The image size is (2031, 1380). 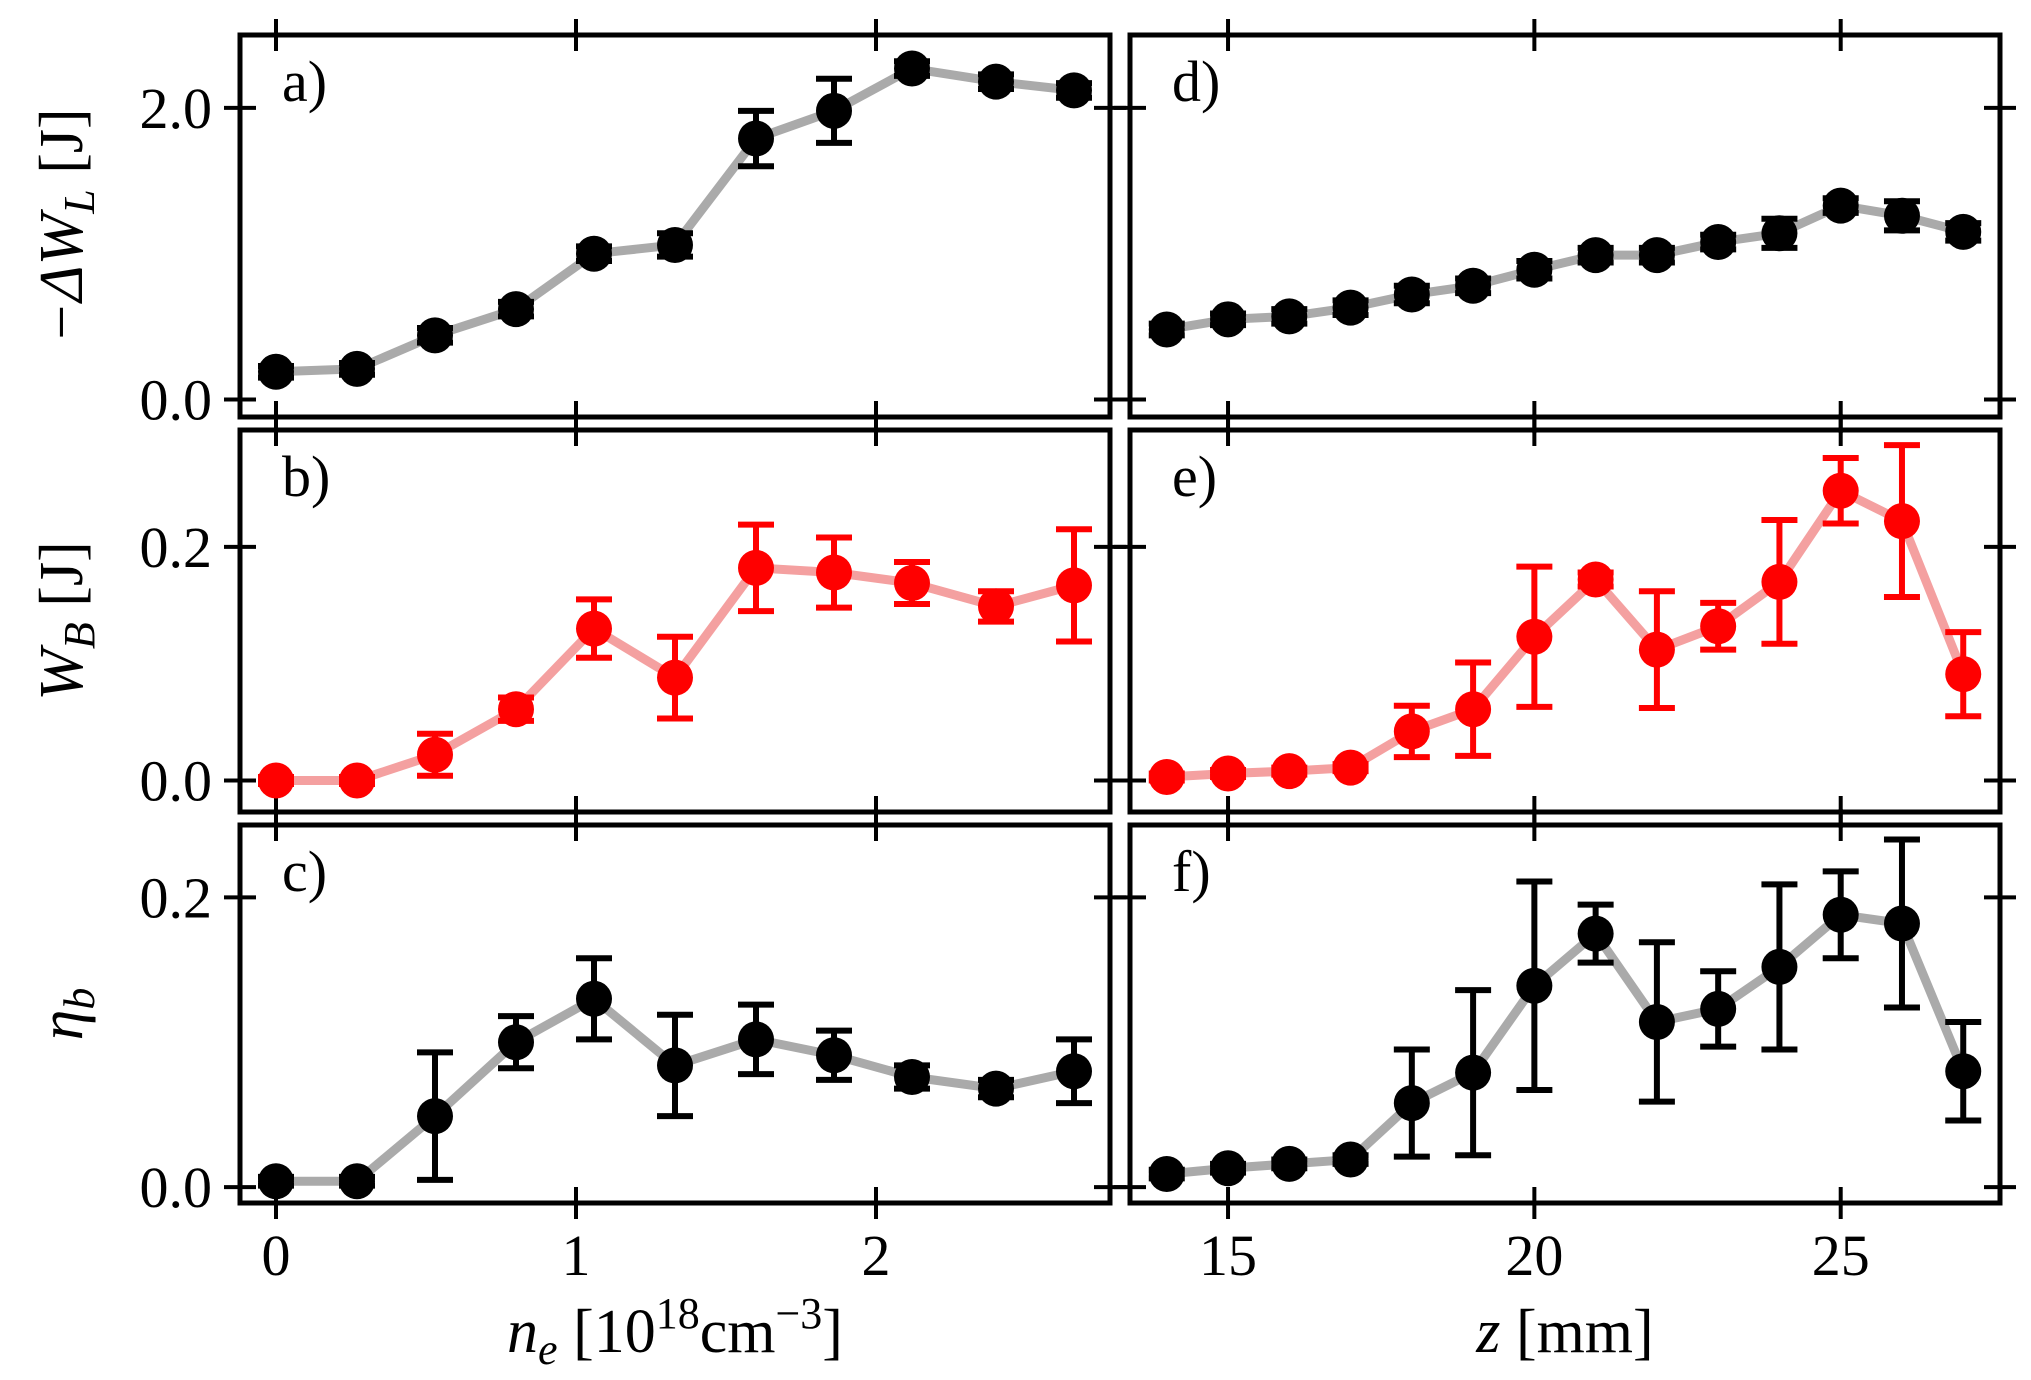 I want to click on y-axis-title: WB [J], so click(x=66, y=620).